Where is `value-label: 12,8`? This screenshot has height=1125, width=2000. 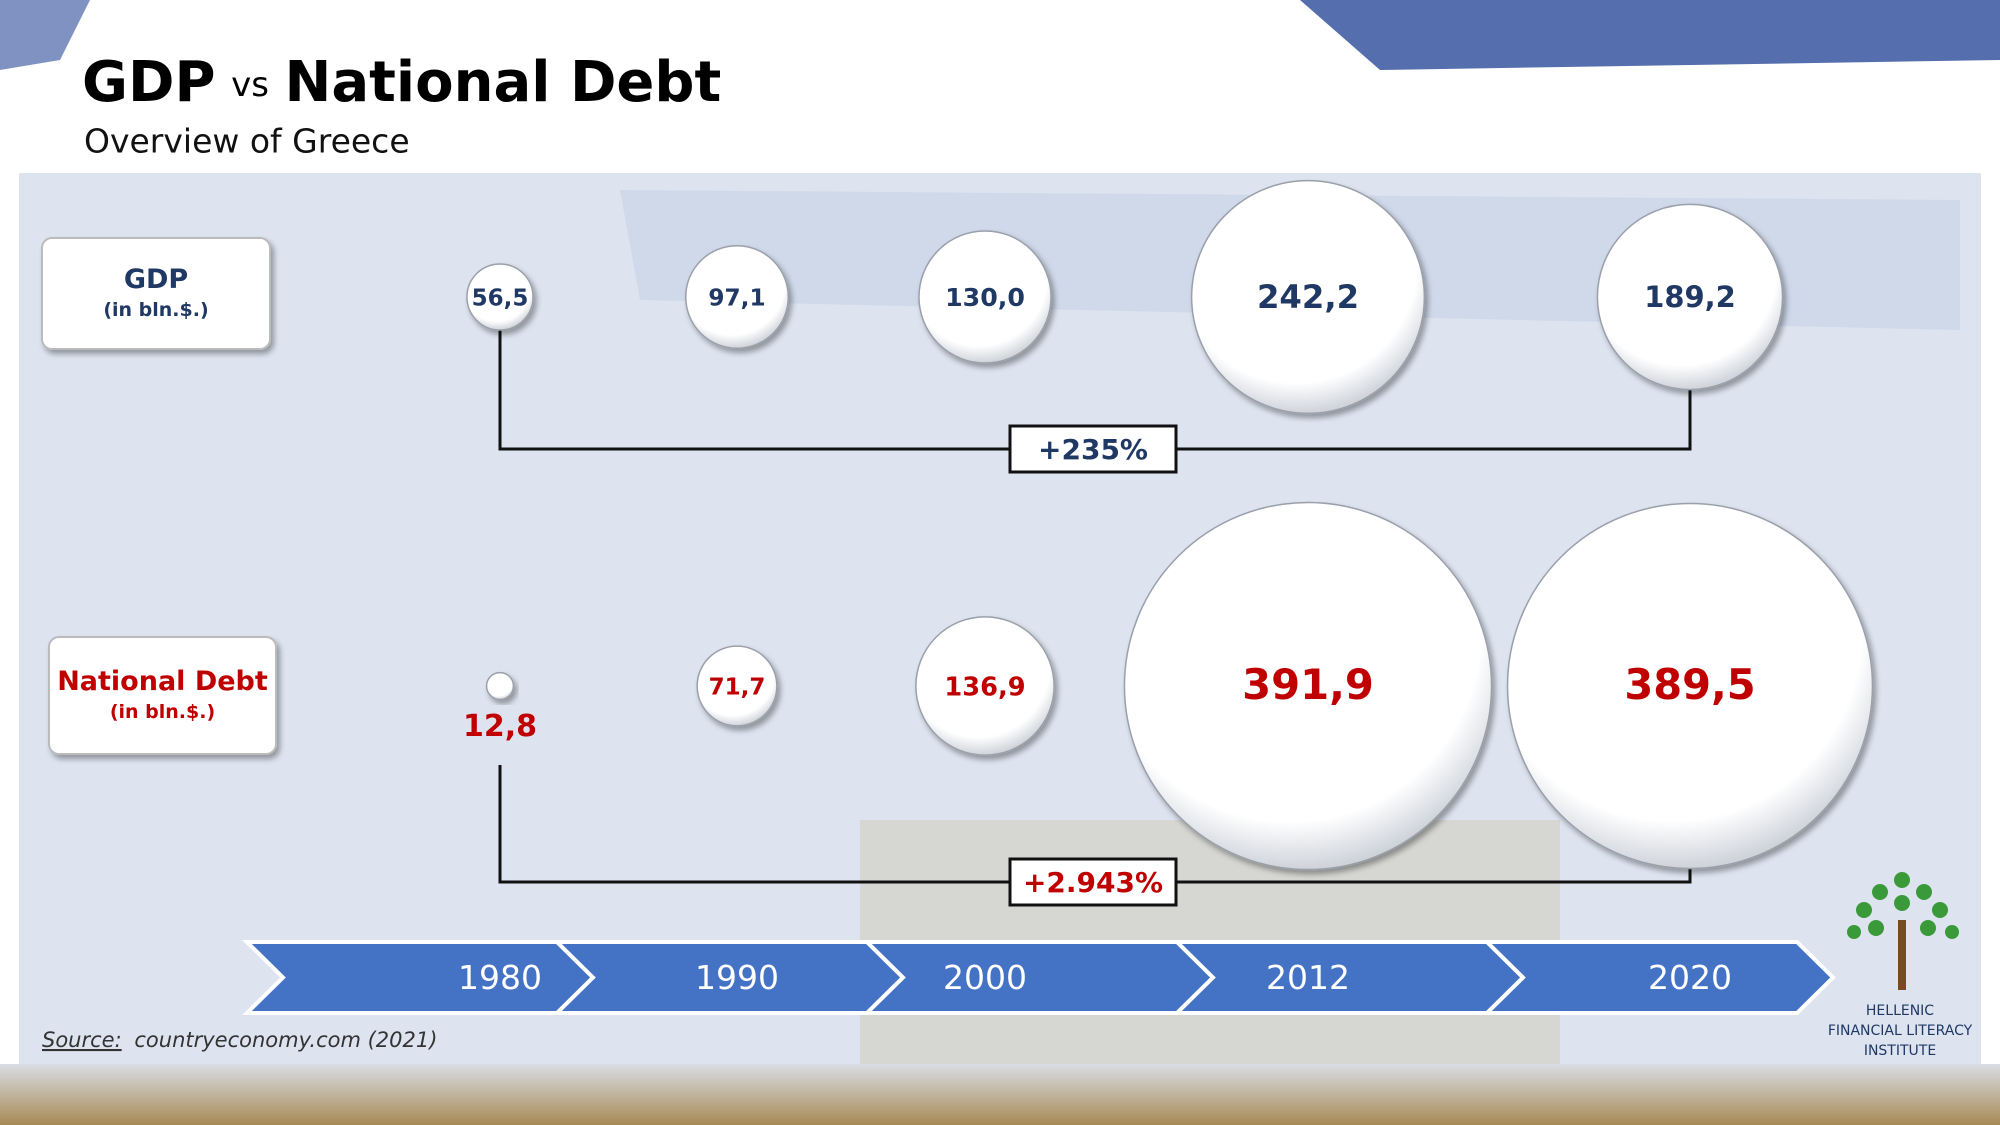 value-label: 12,8 is located at coordinates (500, 726).